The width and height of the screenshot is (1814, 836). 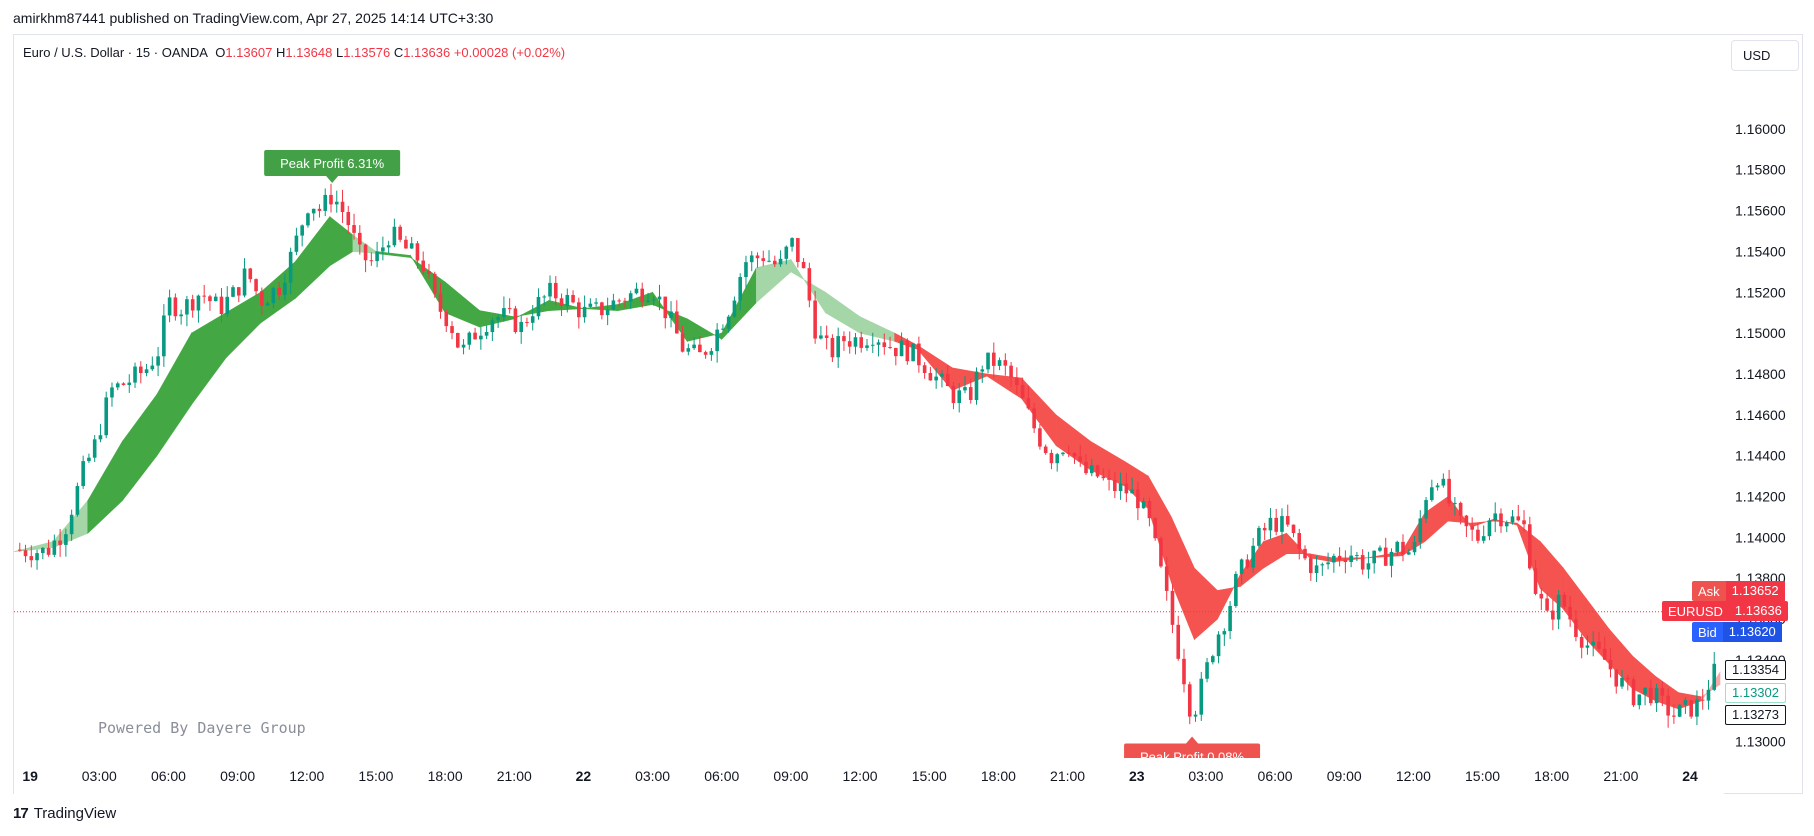 What do you see at coordinates (202, 728) in the screenshot?
I see `watermark-text: Powered By Dayere Group` at bounding box center [202, 728].